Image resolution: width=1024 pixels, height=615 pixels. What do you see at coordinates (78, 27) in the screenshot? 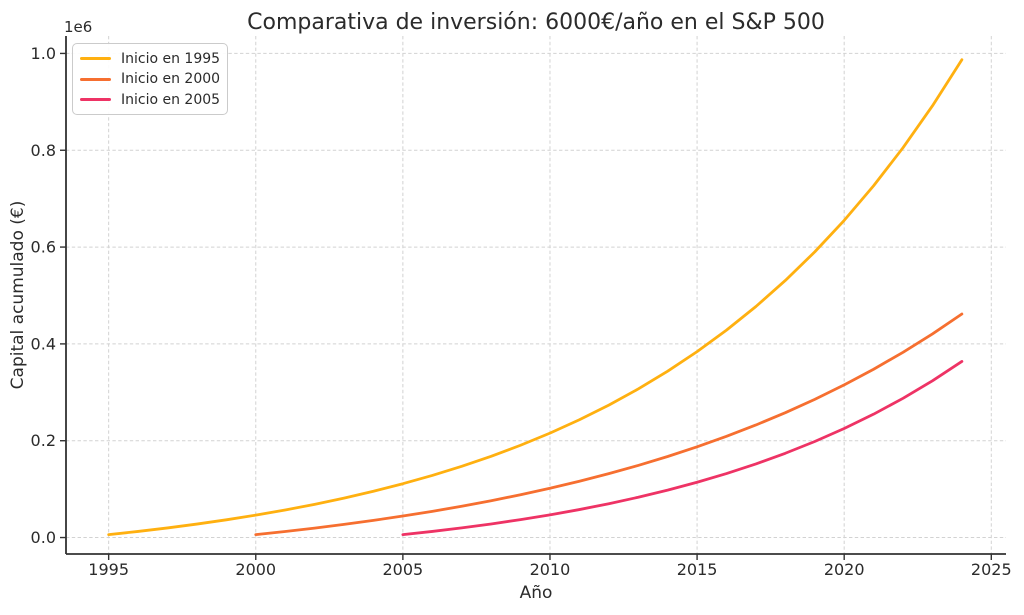
I see `y-axis-offset-label: 1e6` at bounding box center [78, 27].